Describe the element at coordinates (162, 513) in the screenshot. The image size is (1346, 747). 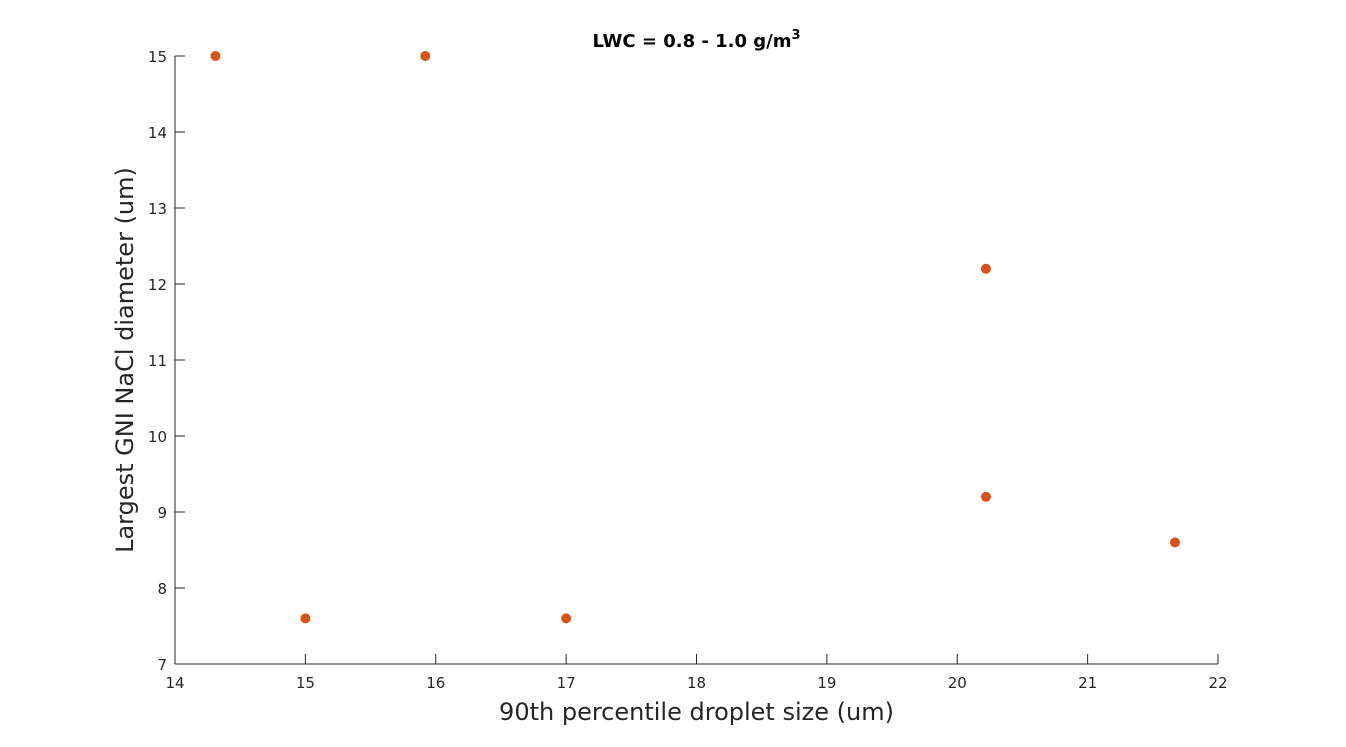
I see `y-tick-label: 9` at that location.